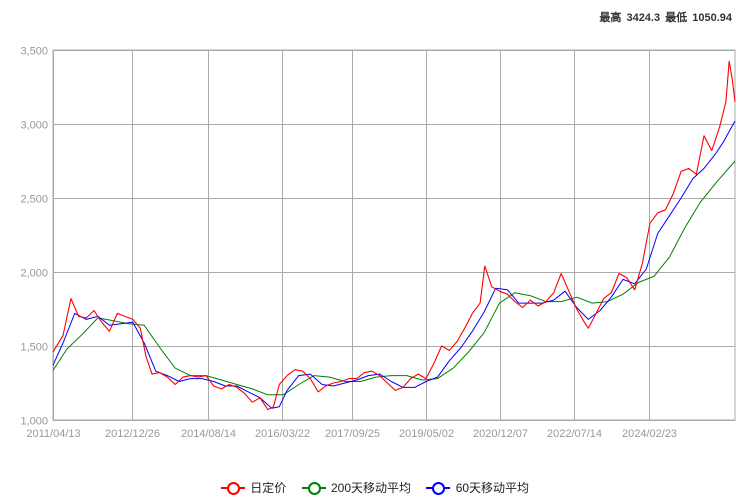 Image resolution: width=750 pixels, height=500 pixels. What do you see at coordinates (664, 17) in the screenshot?
I see `high-low-summary: 最高 3424.3 最低 1050.94` at bounding box center [664, 17].